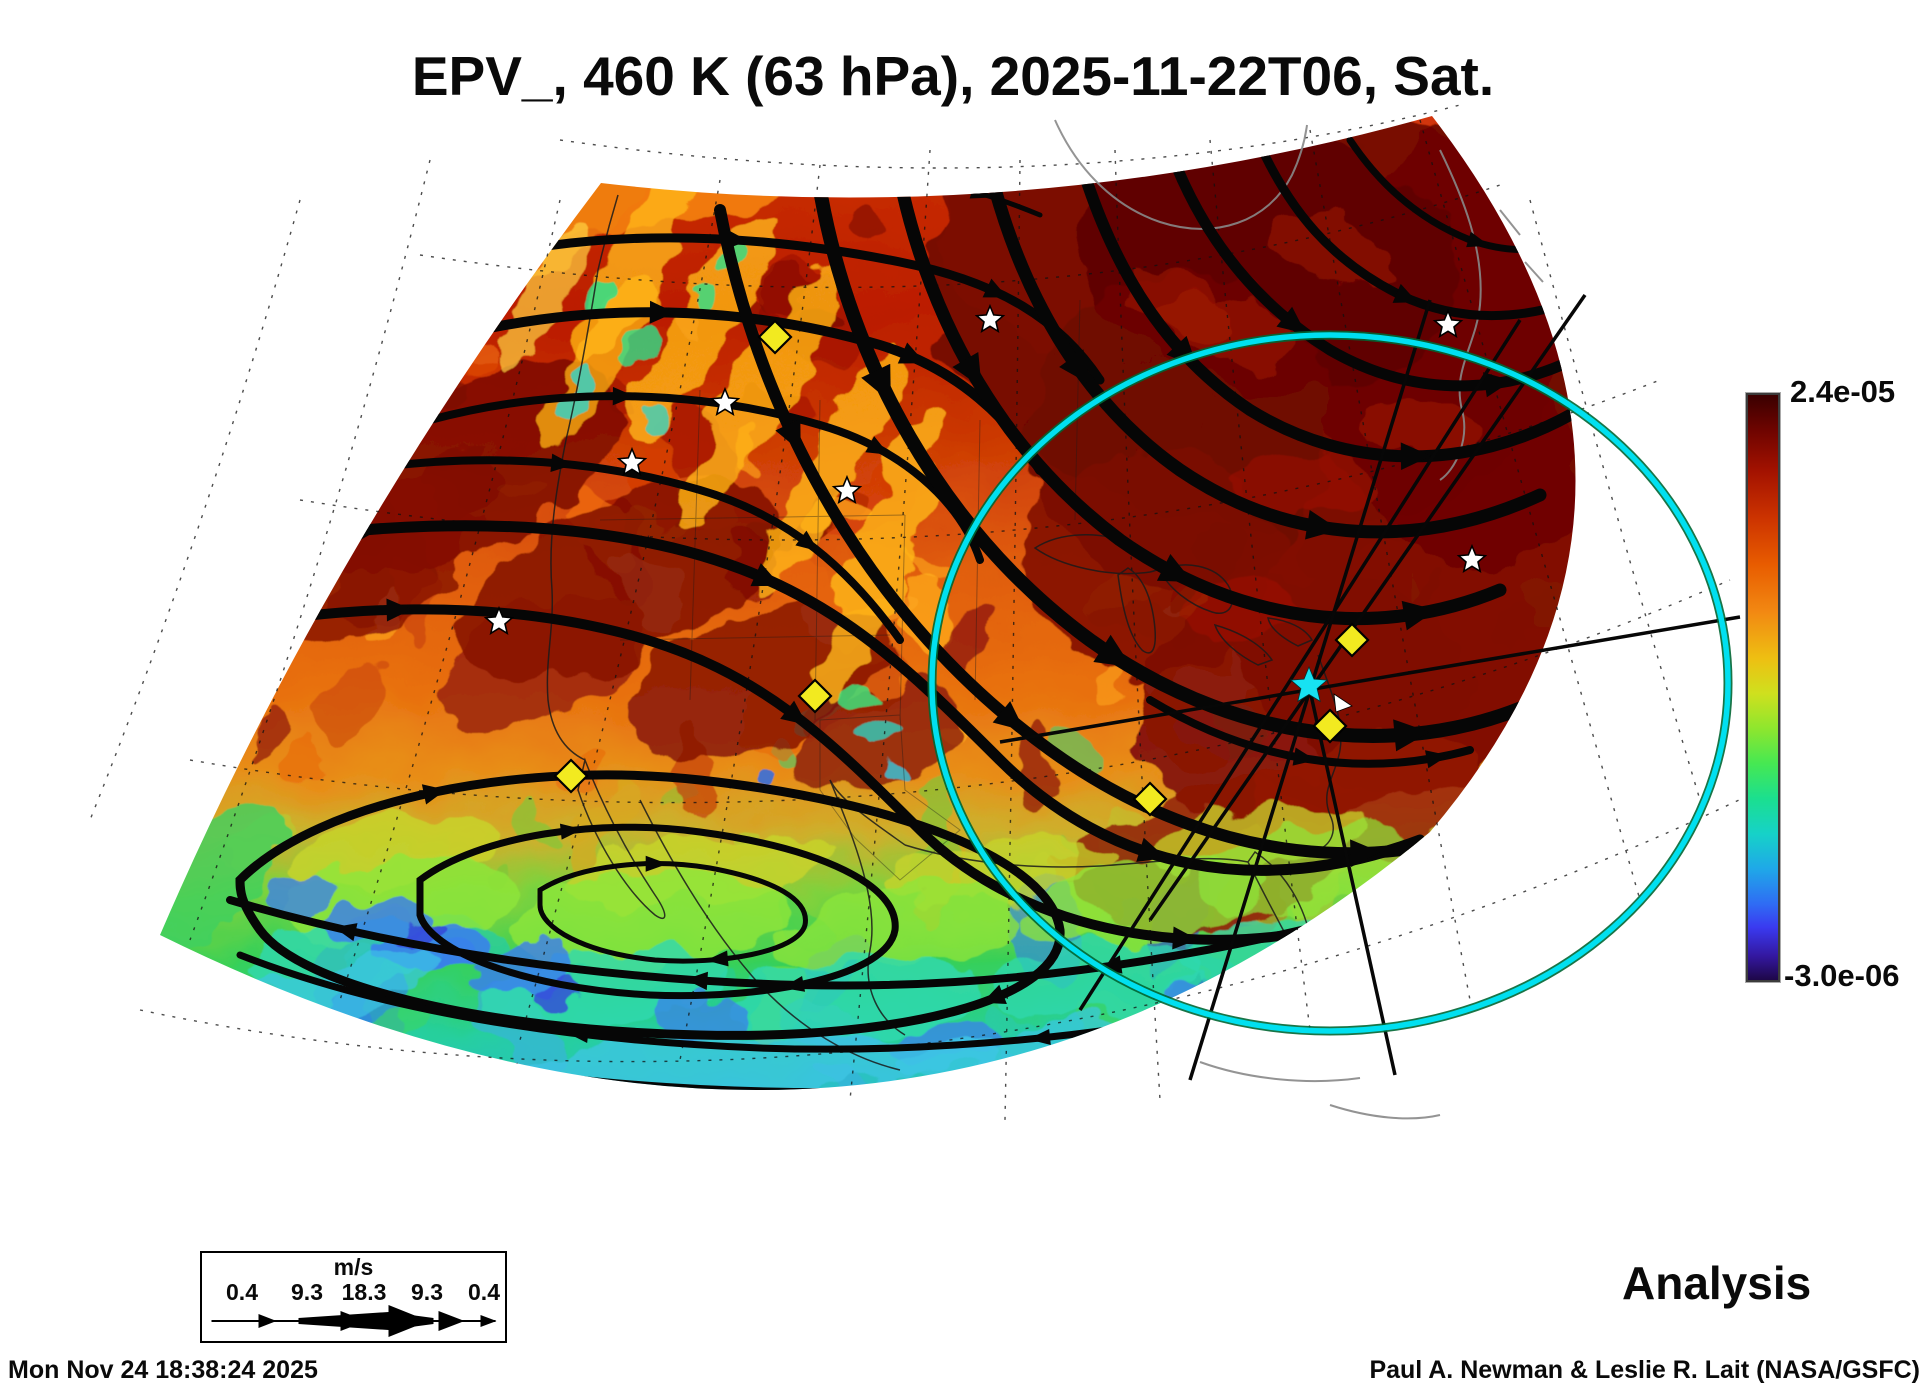 This screenshot has height=1394, width=1926. Describe the element at coordinates (1717, 1283) in the screenshot. I see `analysis-label: Analysis` at that location.